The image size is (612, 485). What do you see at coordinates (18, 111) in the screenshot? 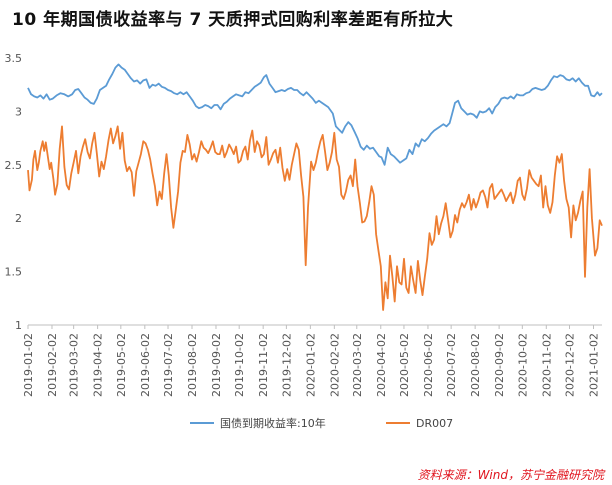
I see `y-tick-label: 3` at bounding box center [18, 111].